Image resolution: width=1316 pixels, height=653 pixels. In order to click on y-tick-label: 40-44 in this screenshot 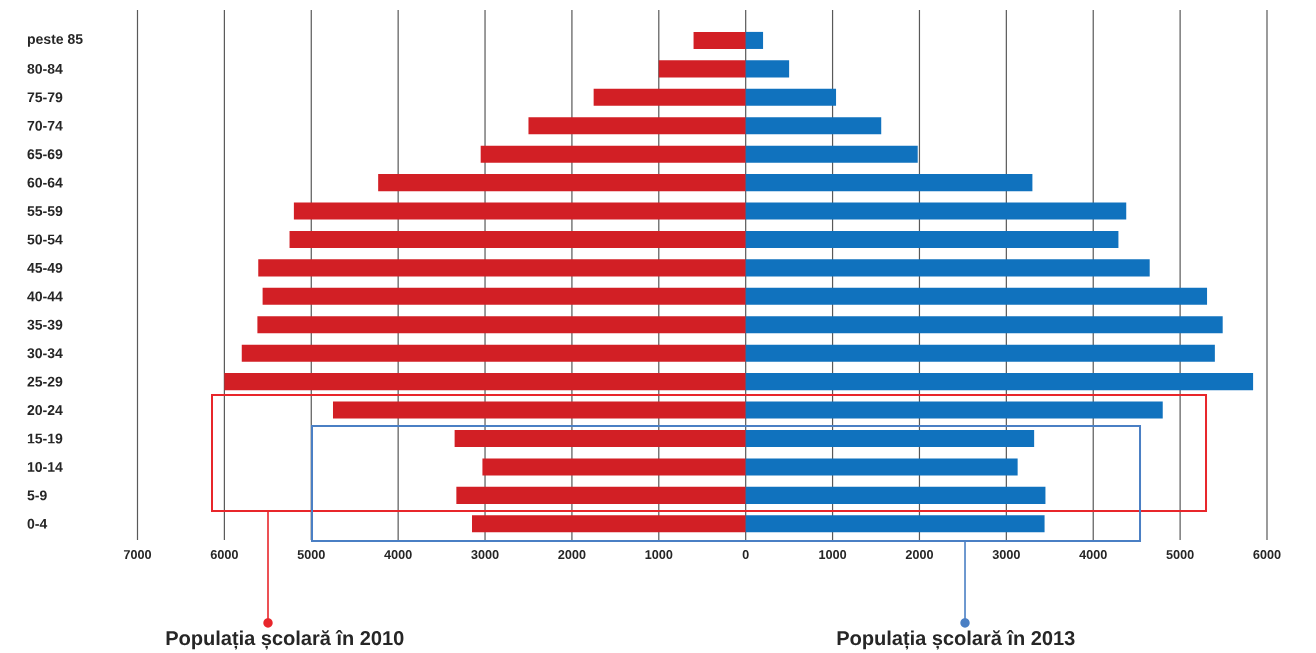, I will do `click(45, 296)`.